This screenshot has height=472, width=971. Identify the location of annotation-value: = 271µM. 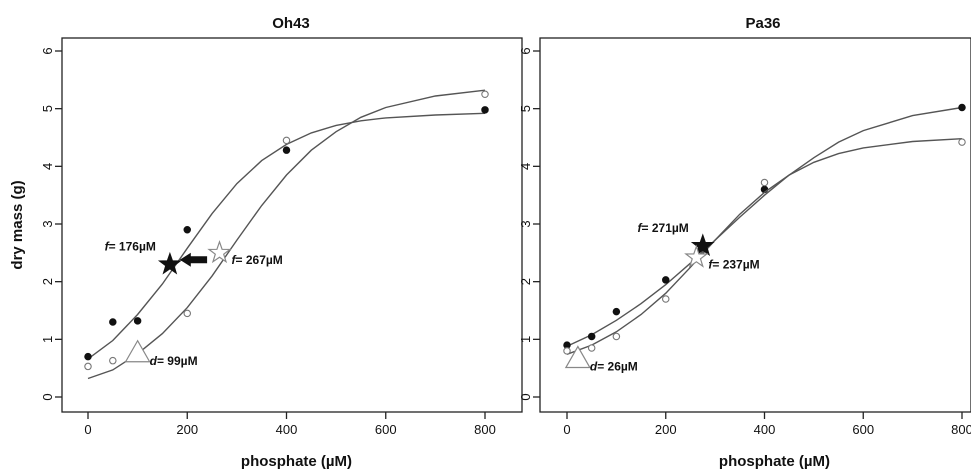
(665, 228).